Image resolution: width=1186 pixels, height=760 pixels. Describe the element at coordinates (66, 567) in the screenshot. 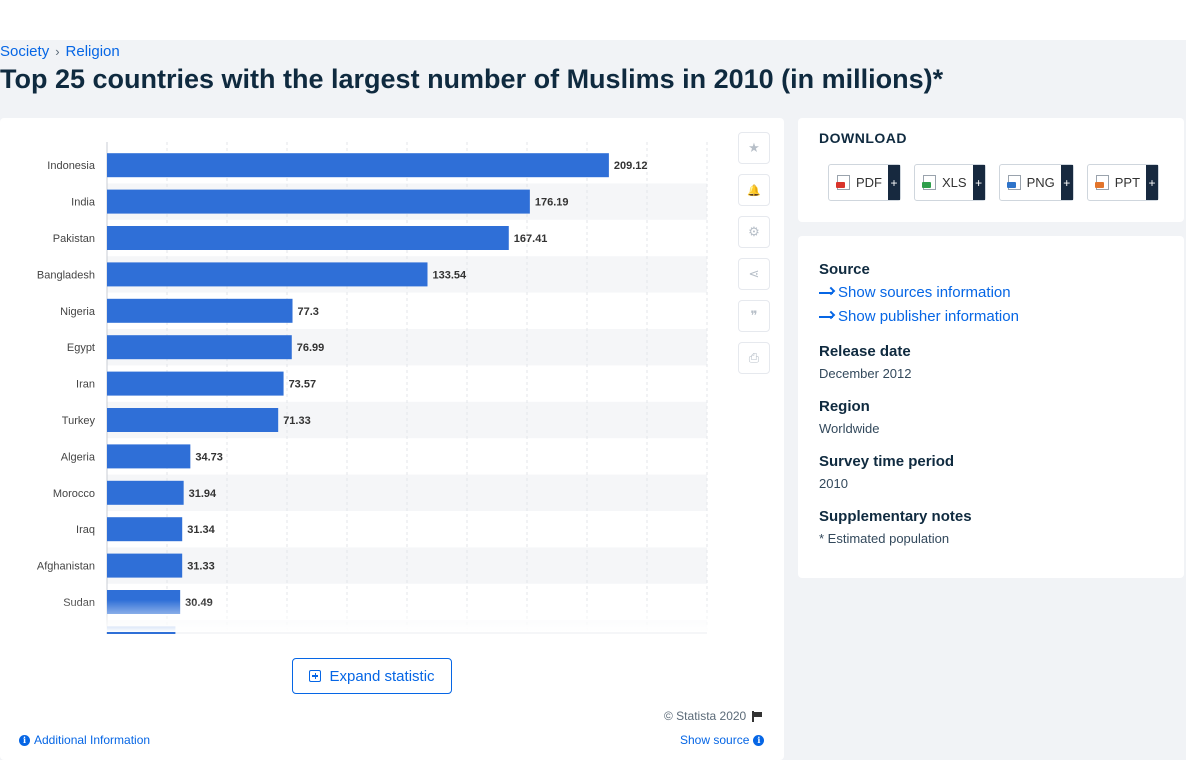

I see `category-label: Afghanistan` at that location.